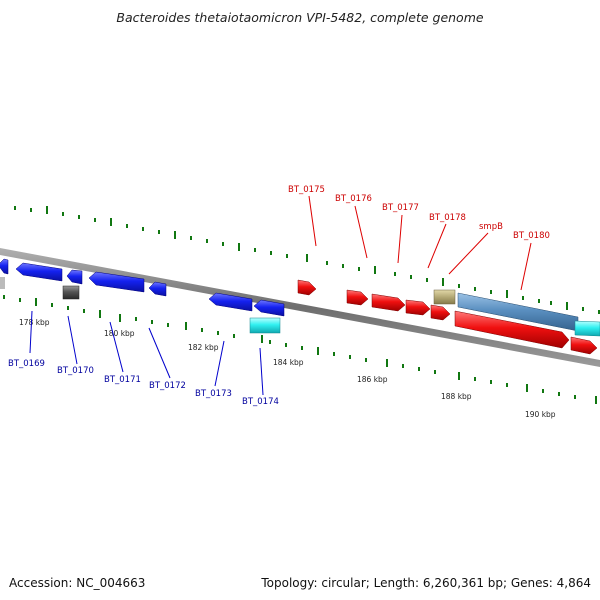 The height and width of the screenshot is (600, 600). What do you see at coordinates (26, 364) in the screenshot?
I see `gene-label-BT_0169: BT_0169` at bounding box center [26, 364].